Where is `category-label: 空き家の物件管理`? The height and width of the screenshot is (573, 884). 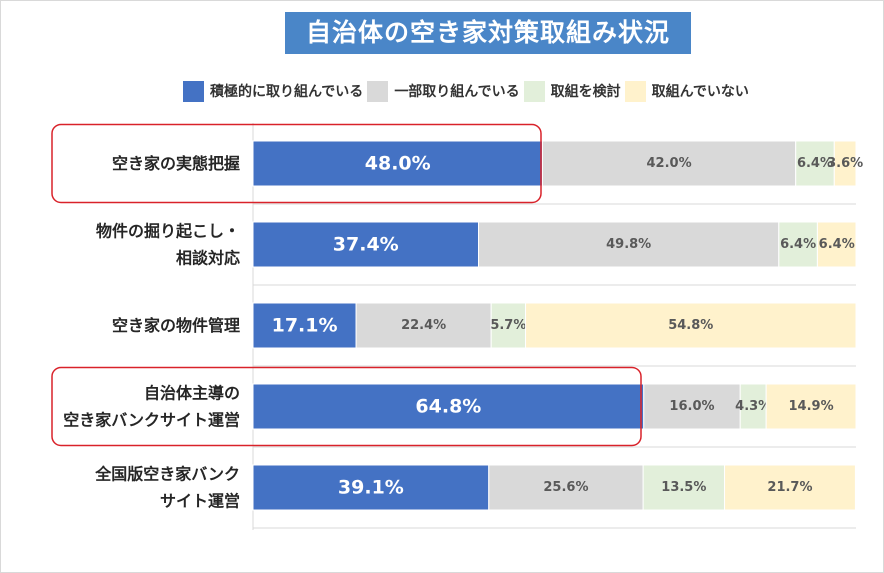 category-label: 空き家の物件管理 is located at coordinates (176, 325).